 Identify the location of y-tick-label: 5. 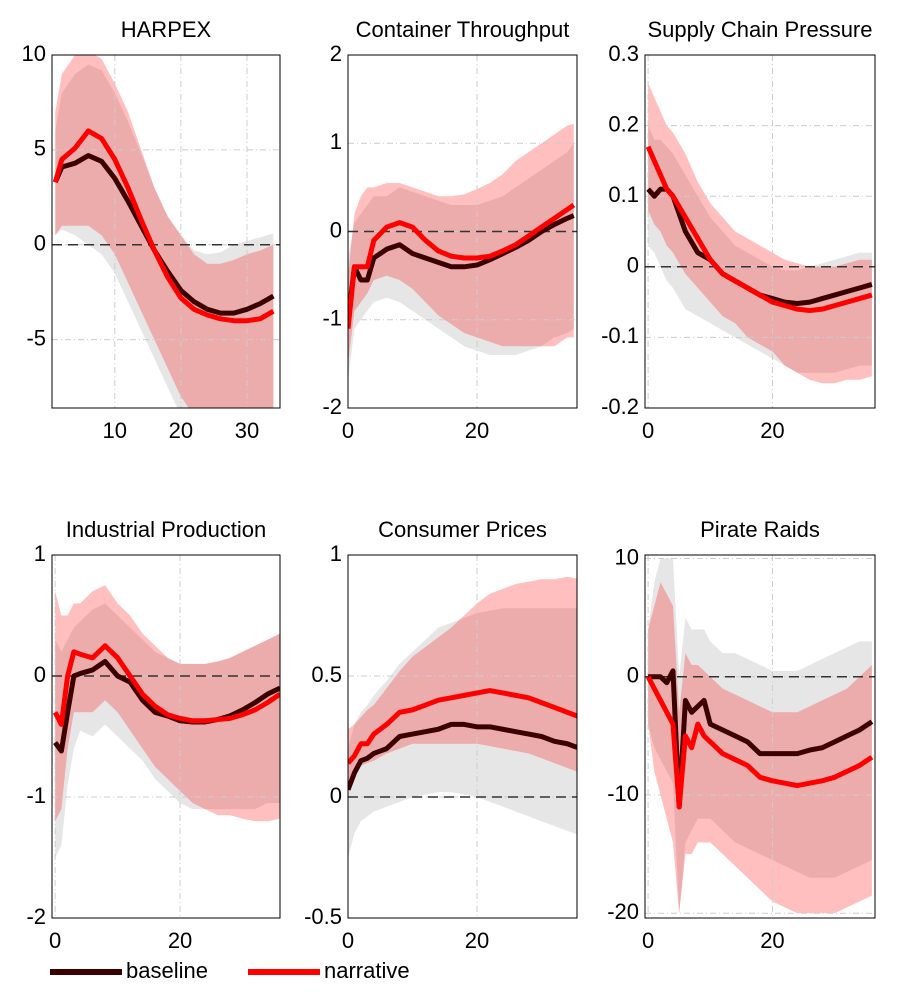
(40, 148).